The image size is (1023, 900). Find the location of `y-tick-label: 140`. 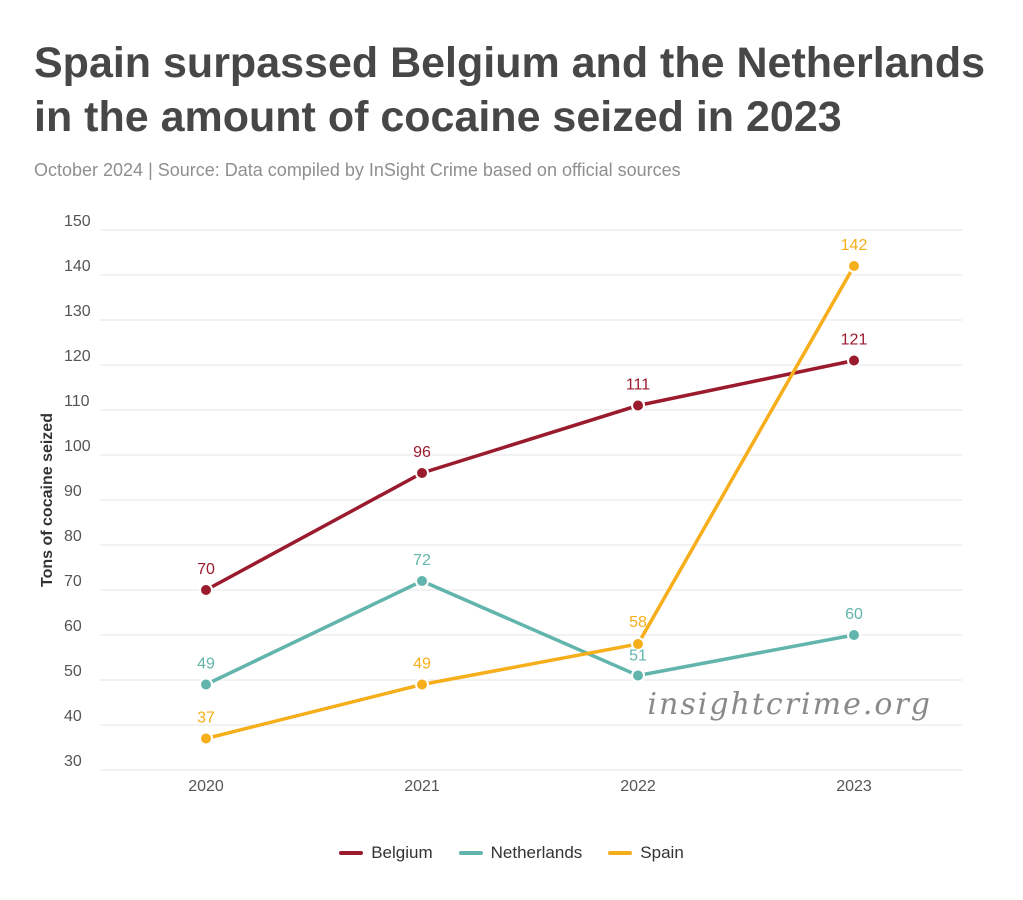

y-tick-label: 140 is located at coordinates (77, 266).